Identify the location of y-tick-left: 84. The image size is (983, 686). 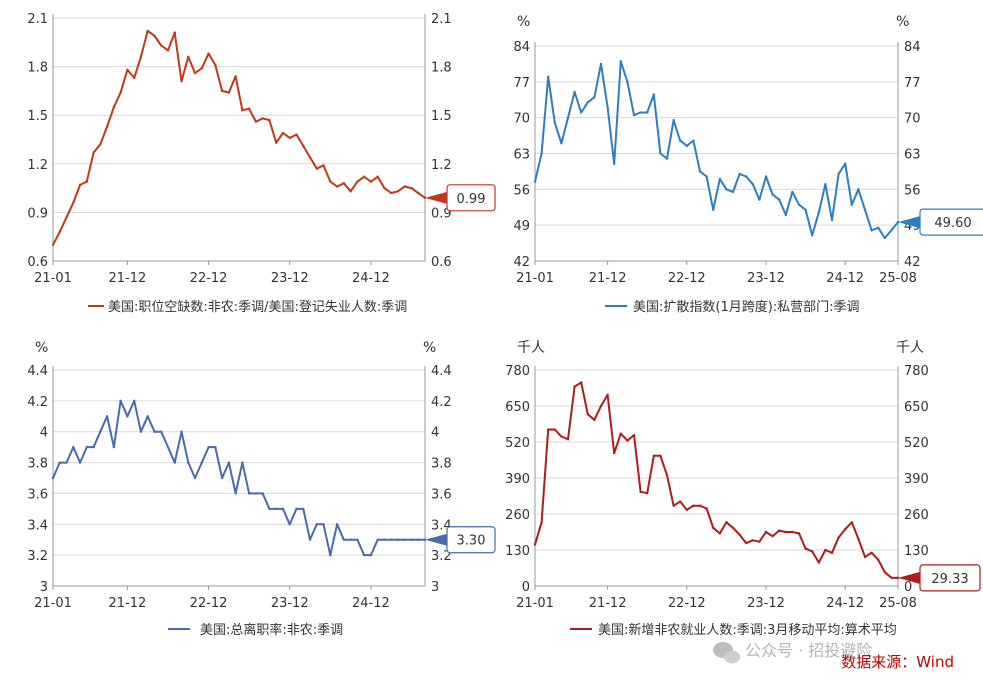
(521, 47).